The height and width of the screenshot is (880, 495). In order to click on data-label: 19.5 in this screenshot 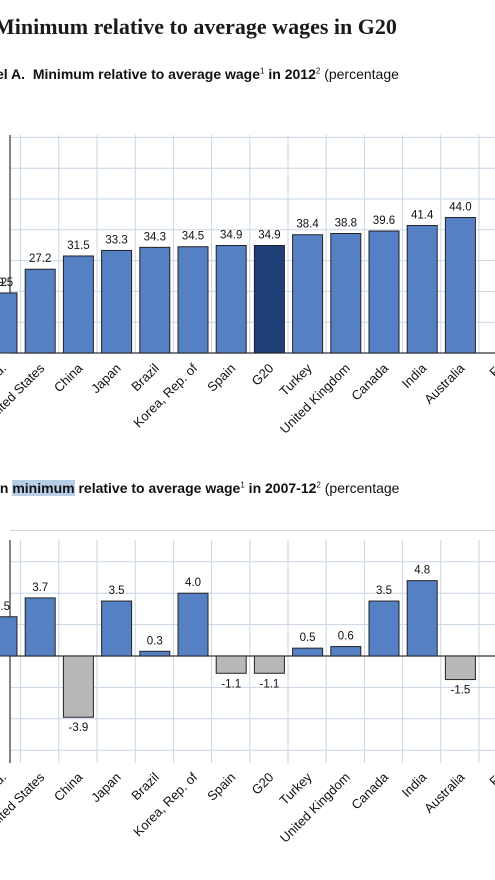, I will do `click(6, 283)`.